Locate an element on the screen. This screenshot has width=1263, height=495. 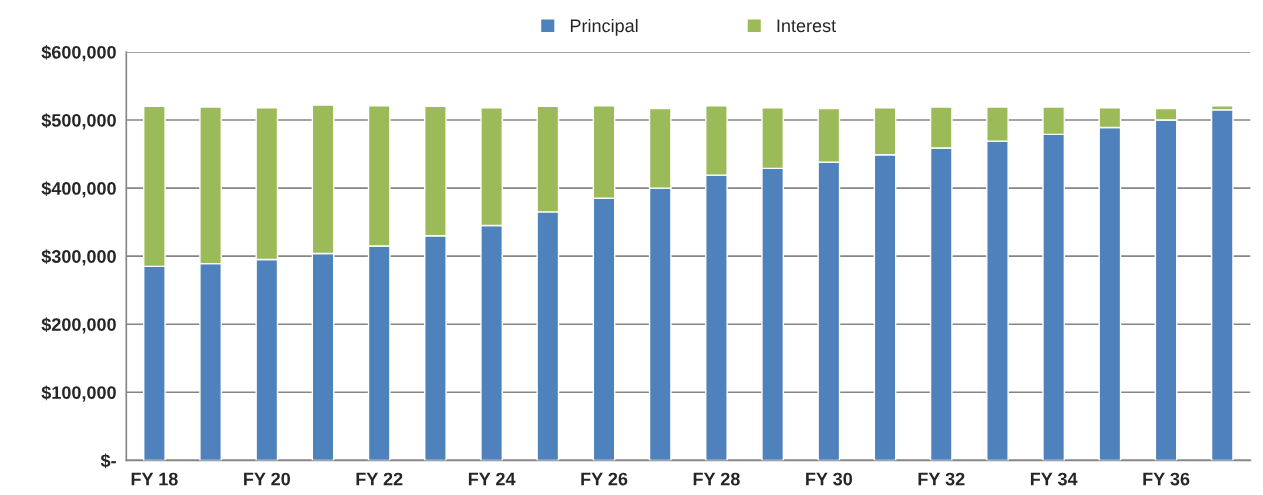
x-tick-label: FY 20 is located at coordinates (267, 479).